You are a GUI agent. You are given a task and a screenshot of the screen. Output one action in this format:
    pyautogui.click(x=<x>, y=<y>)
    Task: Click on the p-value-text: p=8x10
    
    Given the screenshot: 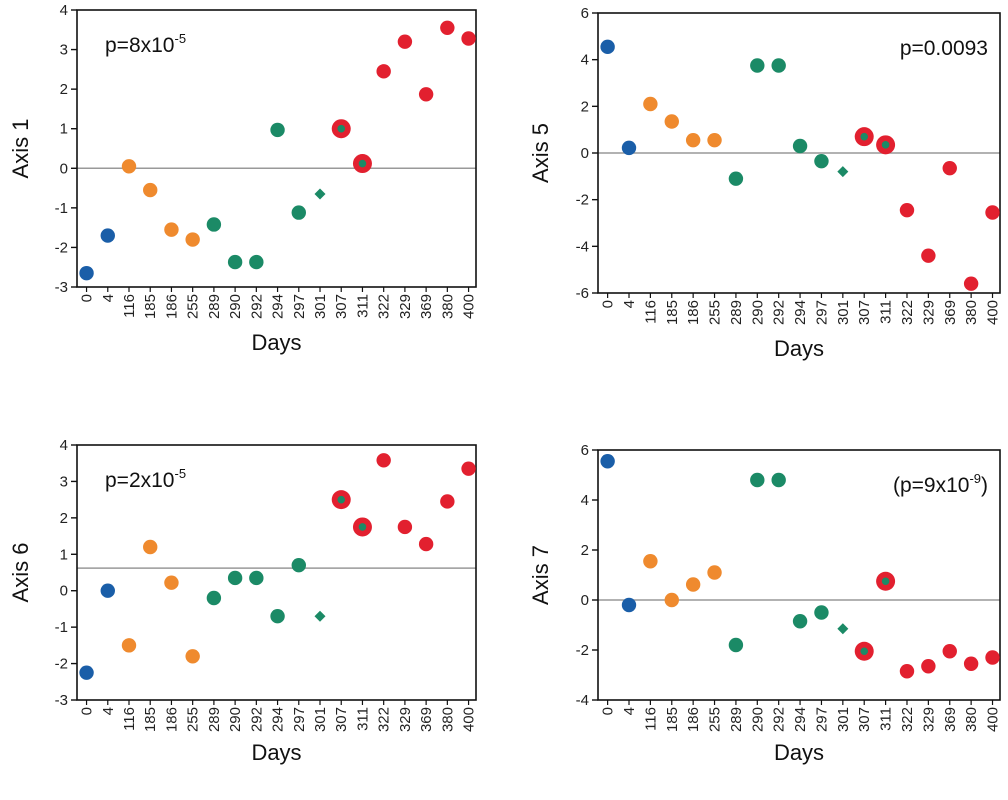 What is the action you would take?
    pyautogui.click(x=139, y=45)
    